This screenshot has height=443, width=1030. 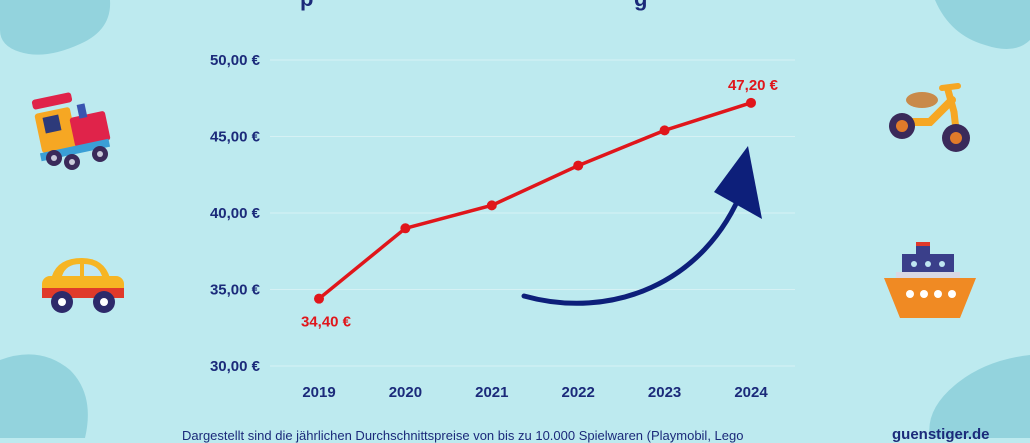 What do you see at coordinates (753, 85) in the screenshot?
I see `data-label: 47,20 €` at bounding box center [753, 85].